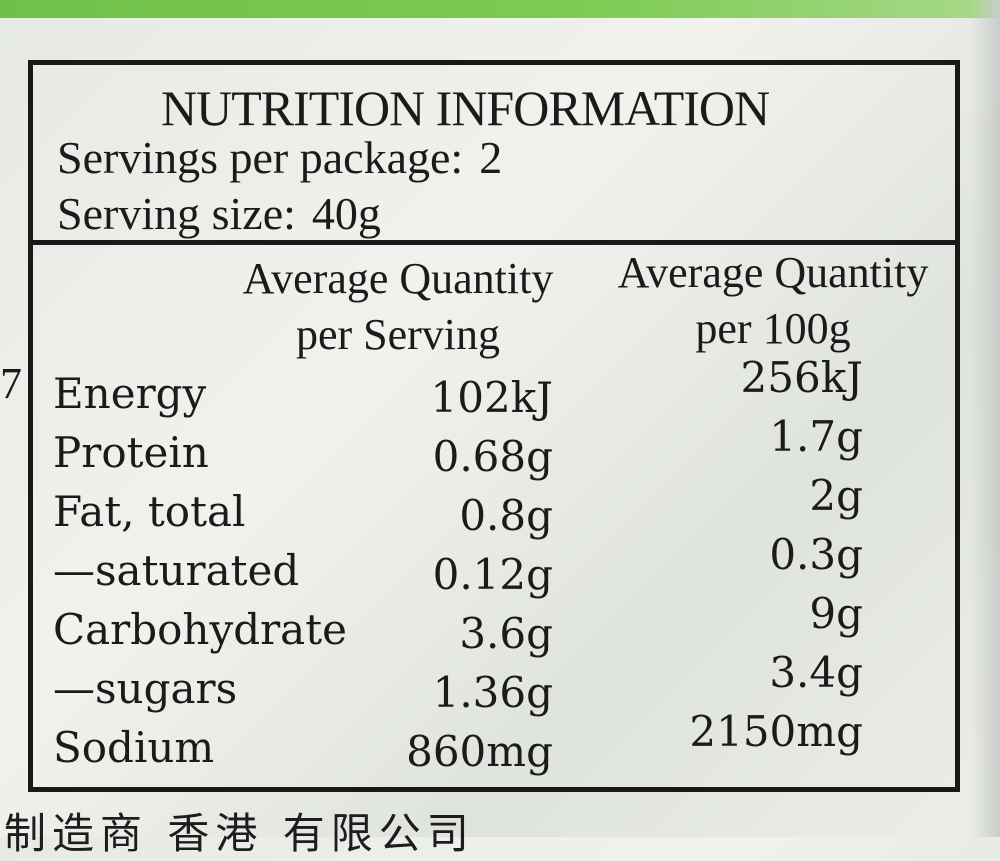 The image size is (1000, 861). Describe the element at coordinates (398, 307) in the screenshot. I see `column-header-per-serving: Average Quantity per Serving` at that location.